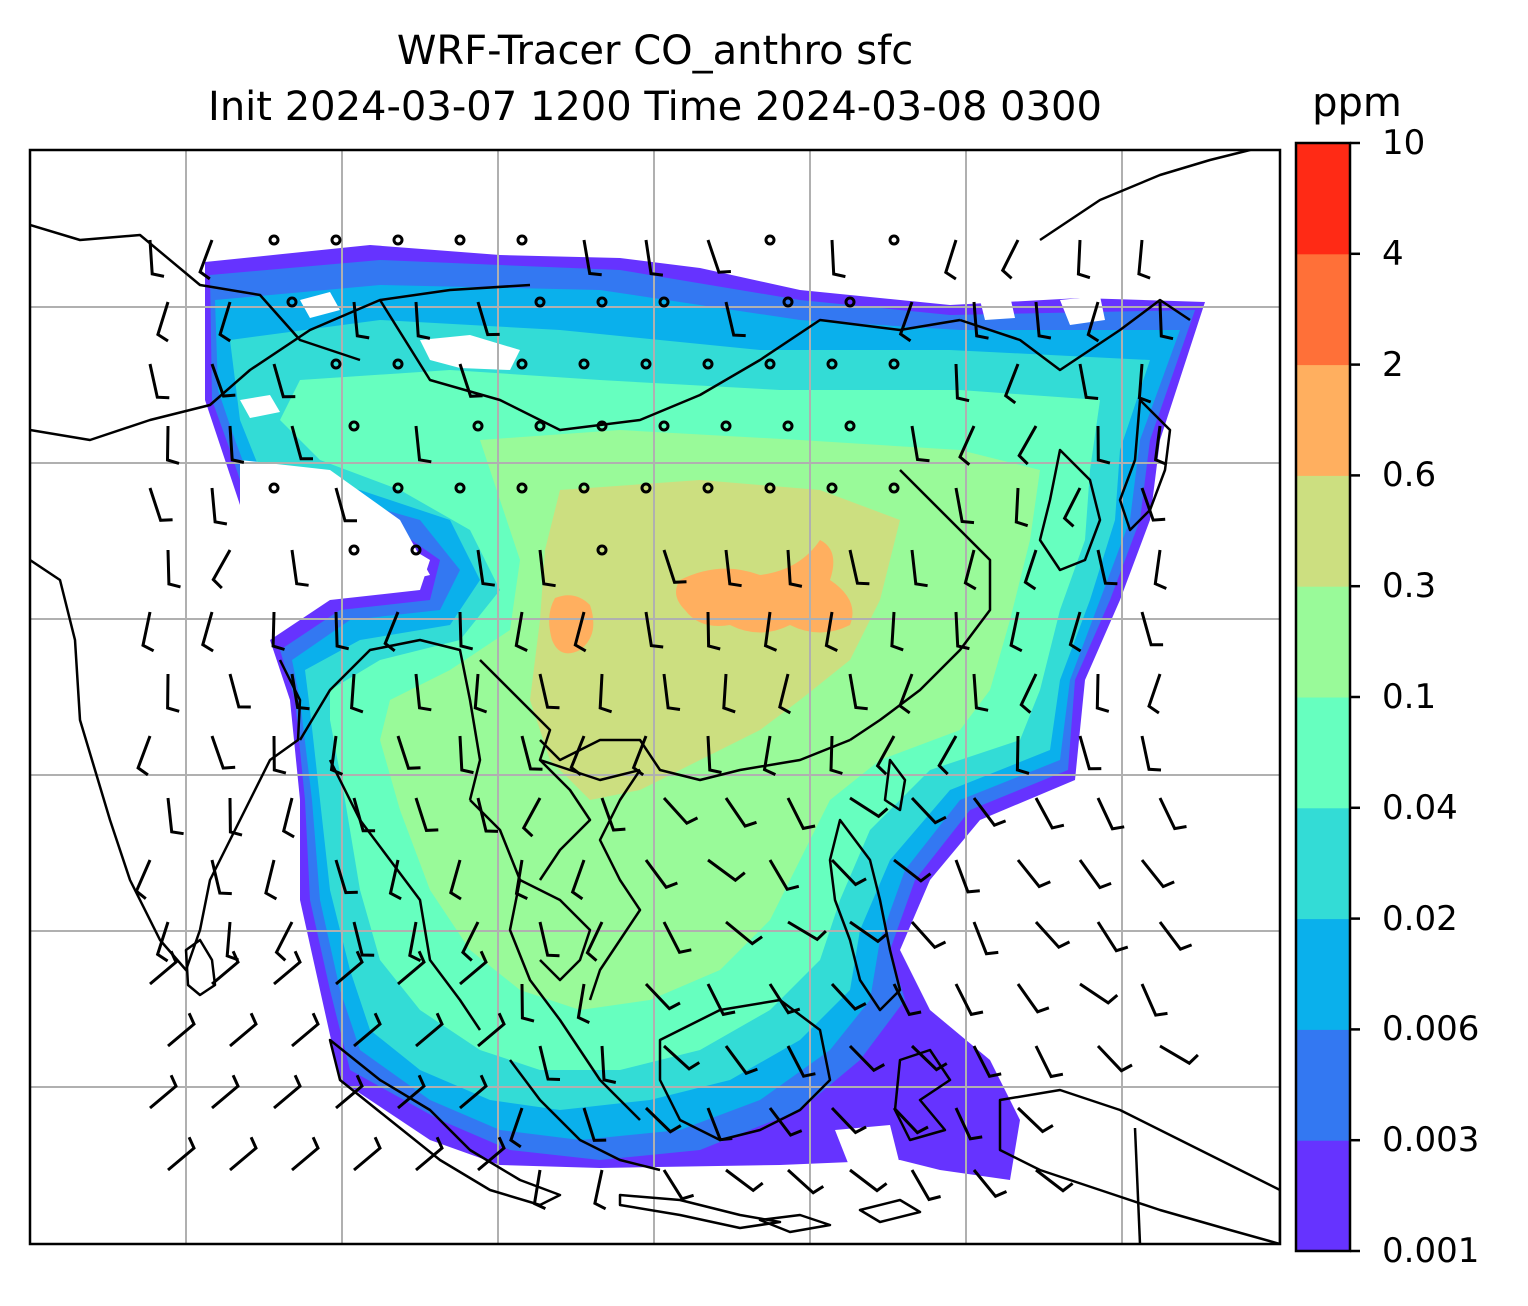 The width and height of the screenshot is (1528, 1306). I want to click on laos-border, so click(565, 820).